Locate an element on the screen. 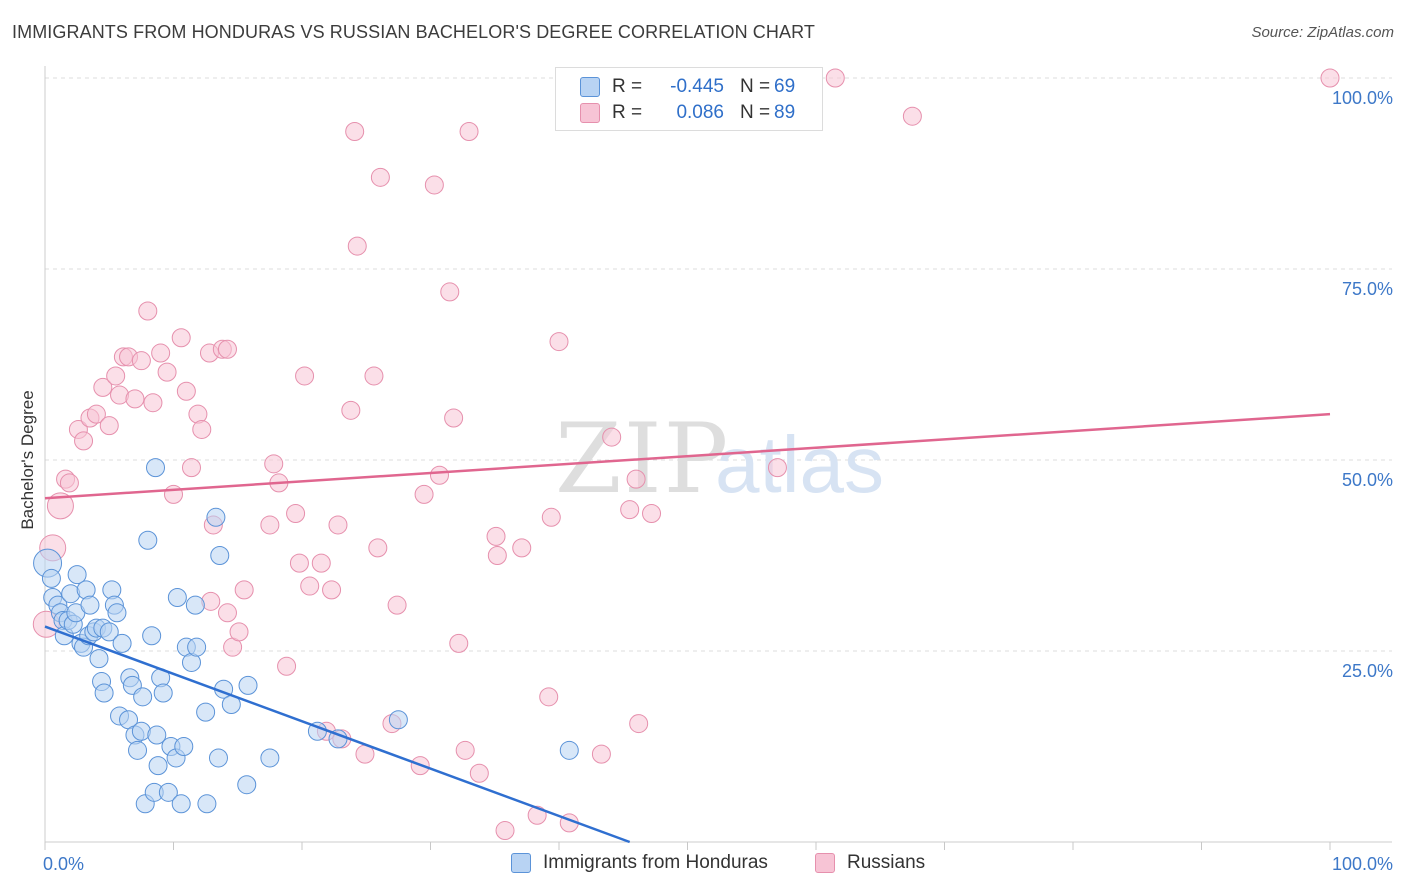 The height and width of the screenshot is (892, 1406). legend-row-honduras: R = -0.445 N = 69 is located at coordinates (687, 87).